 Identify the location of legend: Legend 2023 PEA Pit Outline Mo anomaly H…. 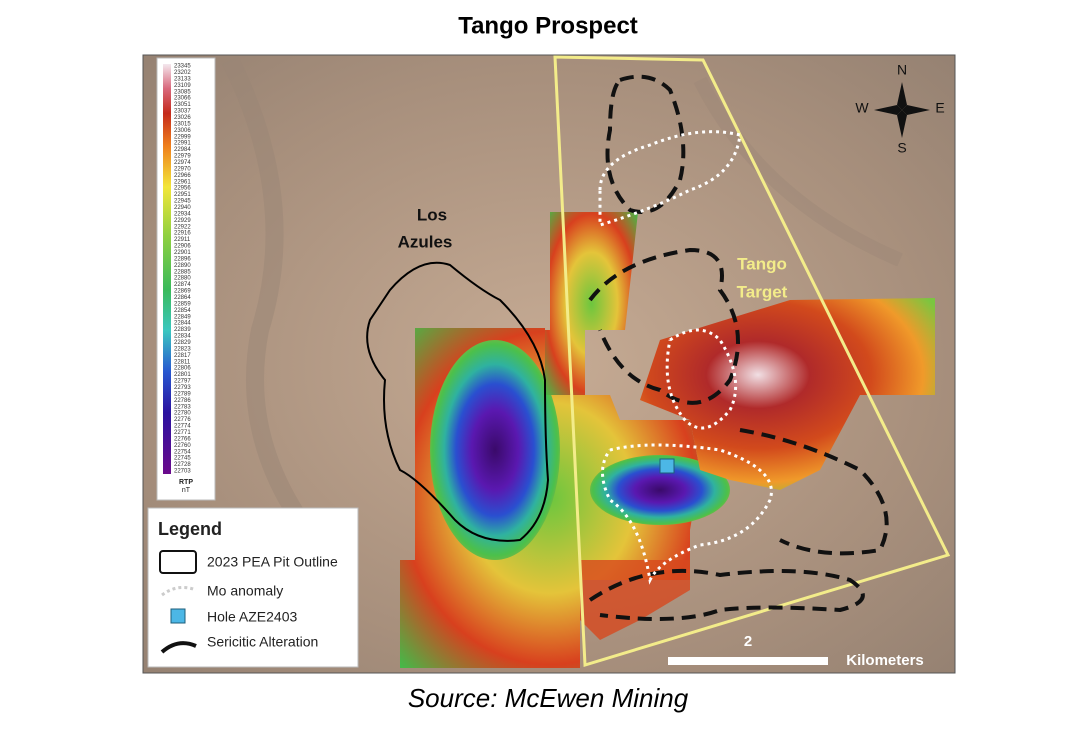
(253, 587).